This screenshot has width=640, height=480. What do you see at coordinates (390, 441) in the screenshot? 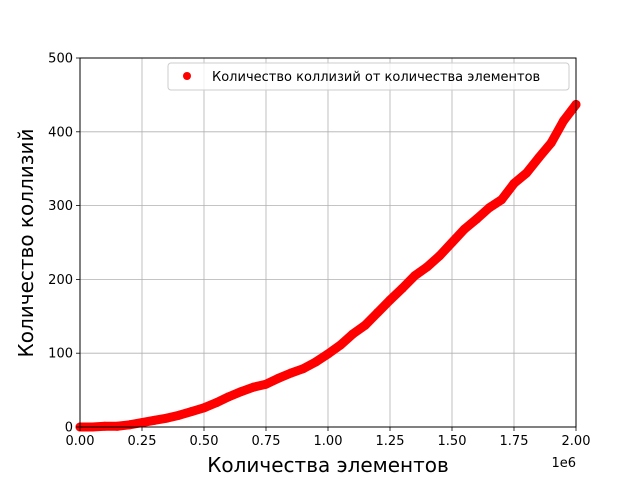
I see `x-tick-label: 1.25` at bounding box center [390, 441].